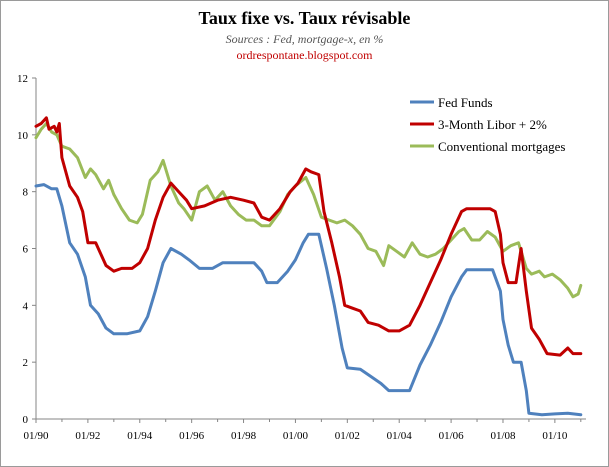  I want to click on x-tick-label: 01/08, so click(503, 436).